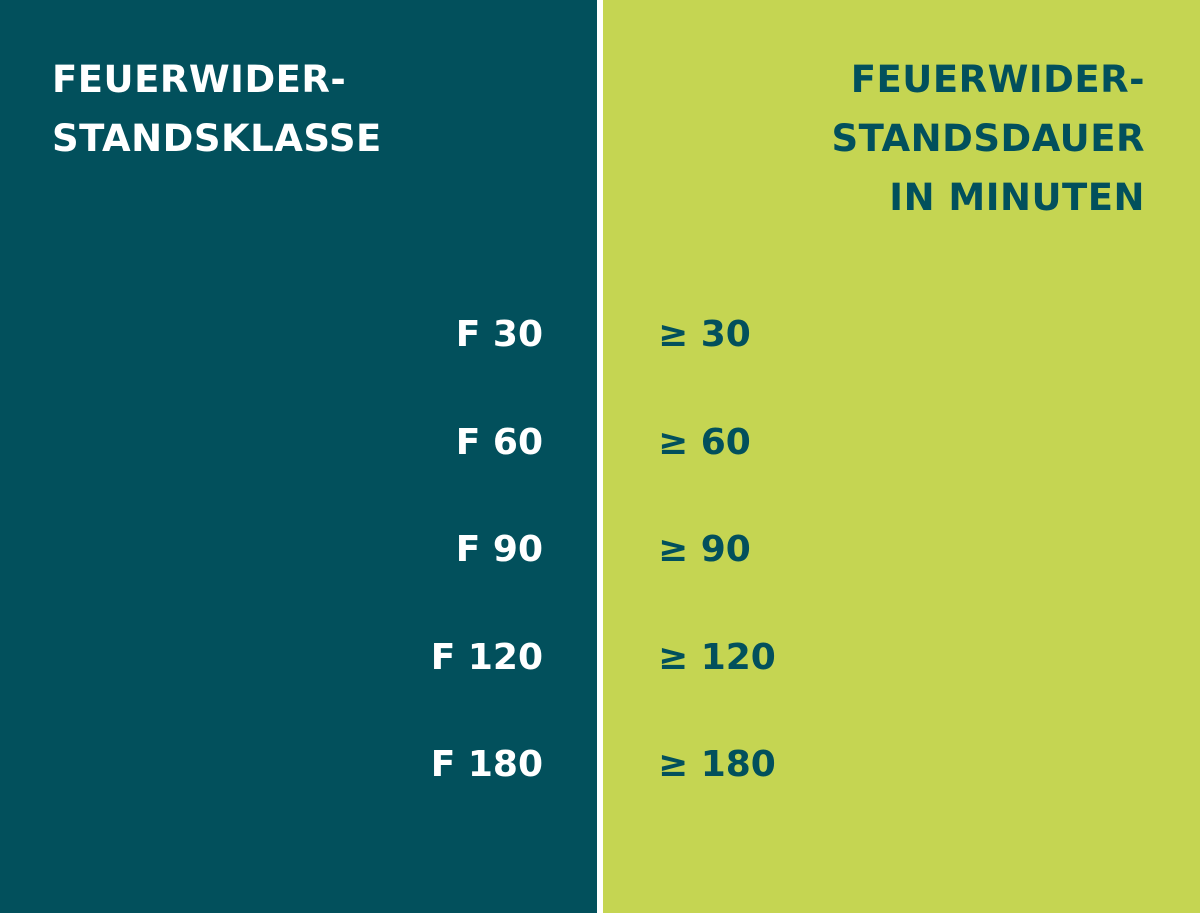 The image size is (1200, 913). I want to click on fire-duration: ≥ 90, so click(704, 549).